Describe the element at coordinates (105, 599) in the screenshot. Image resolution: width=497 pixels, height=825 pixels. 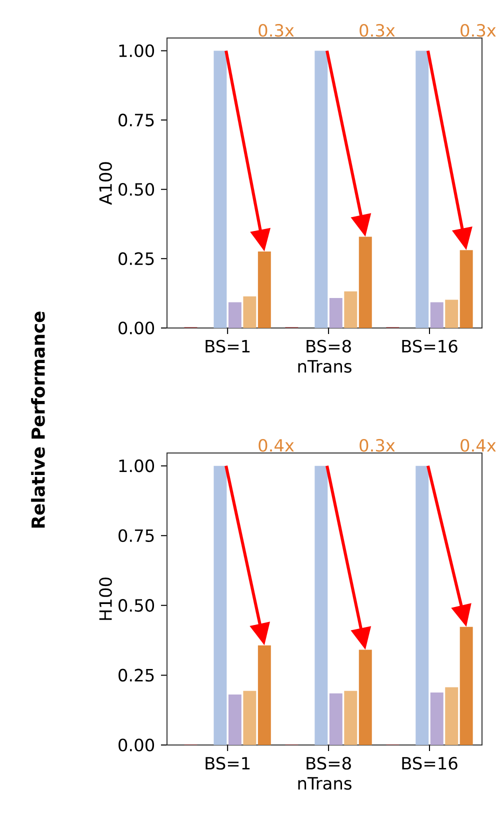
I see `y-axis-title: H100` at that location.